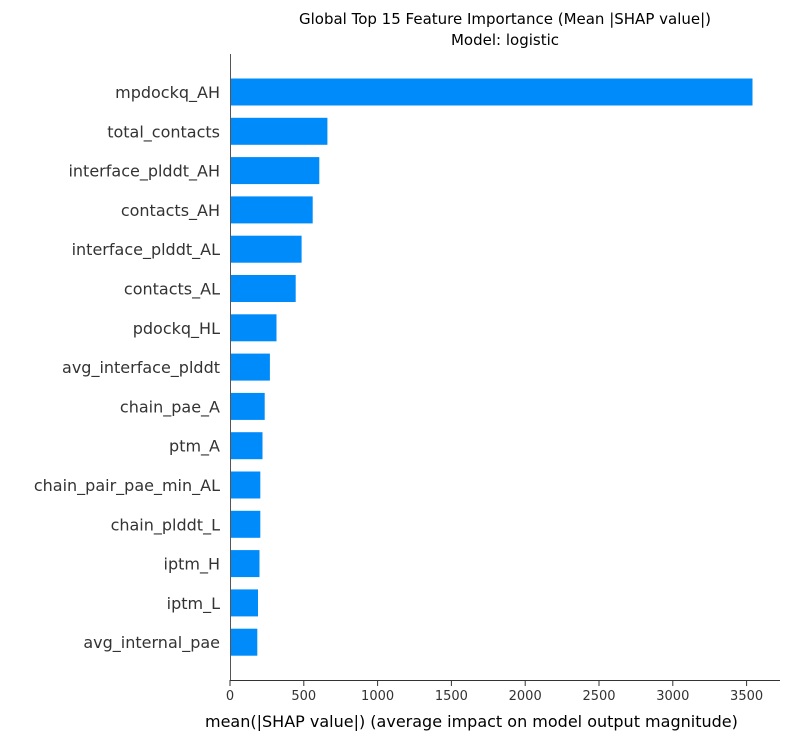 This screenshot has height=744, width=789. What do you see at coordinates (172, 290) in the screenshot?
I see `category-label: contacts_AL` at bounding box center [172, 290].